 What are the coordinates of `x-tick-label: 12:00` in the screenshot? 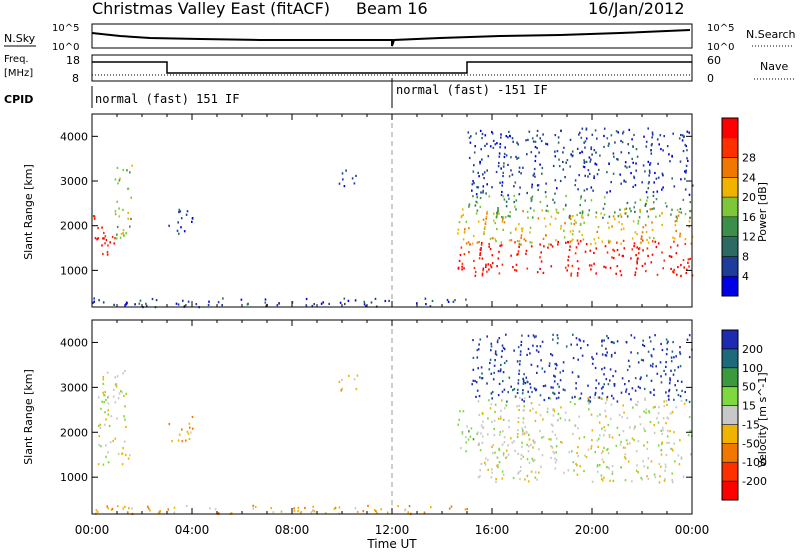 It's located at (392, 530).